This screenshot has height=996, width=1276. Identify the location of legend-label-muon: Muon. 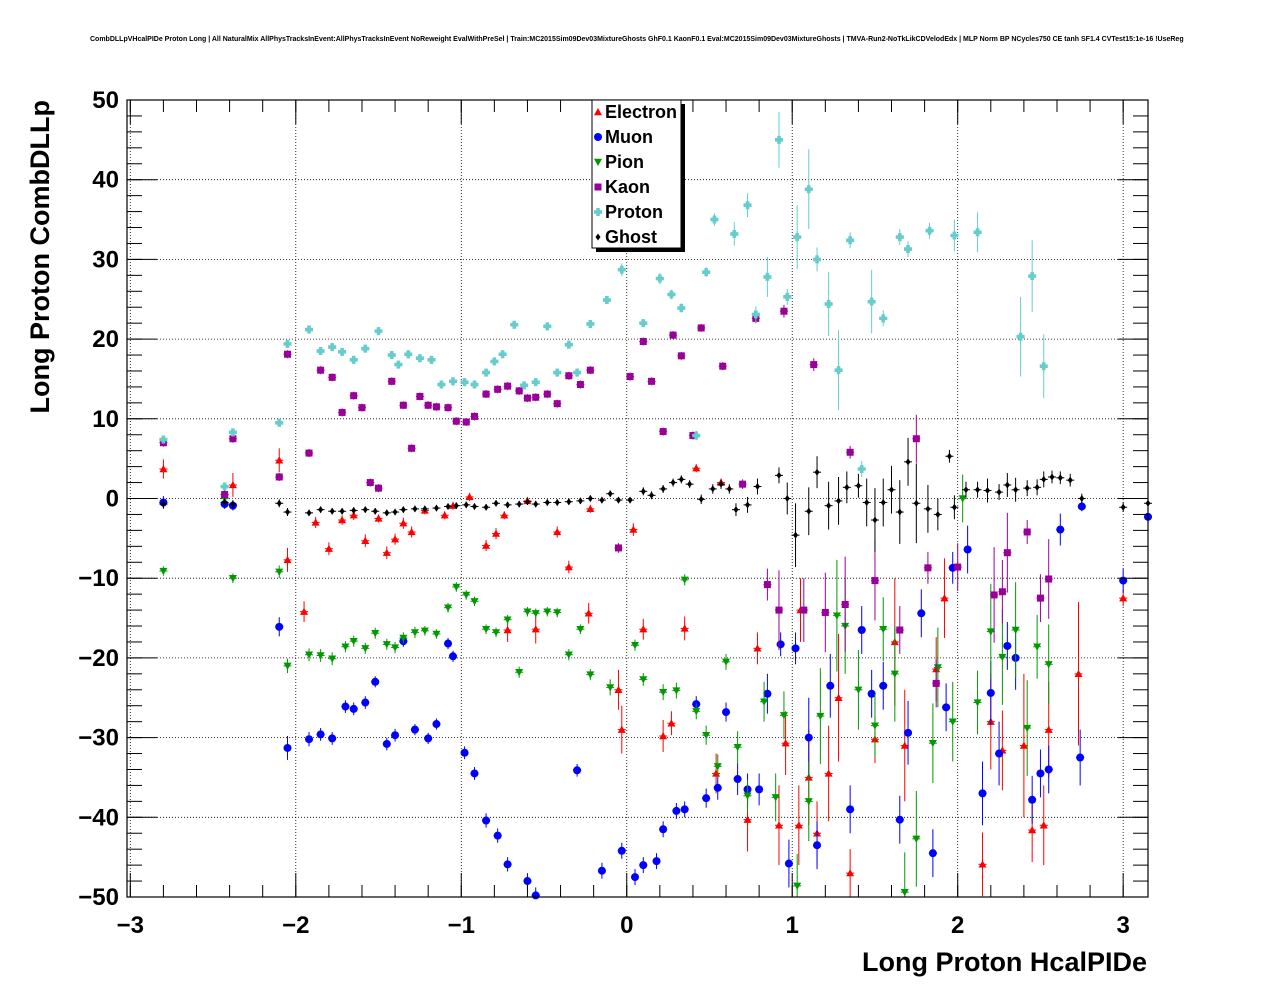
(629, 137).